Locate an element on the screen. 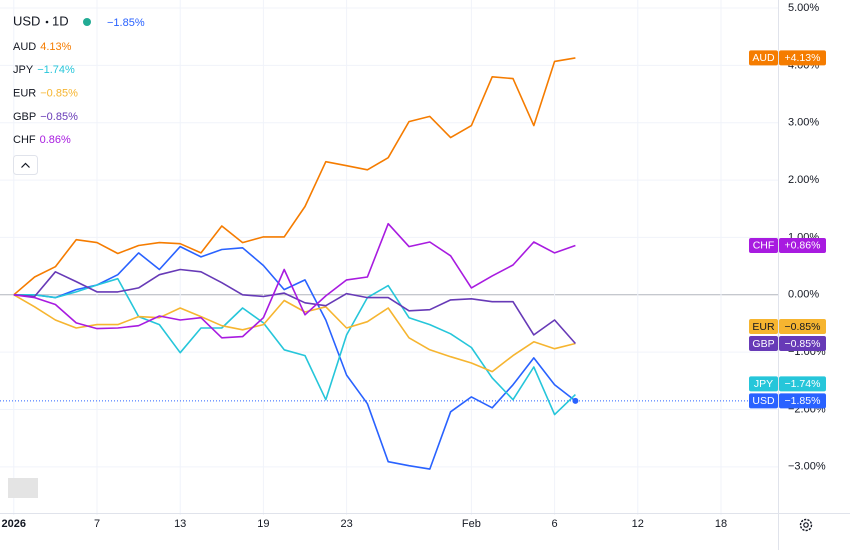  market-status is located at coordinates (87, 22).